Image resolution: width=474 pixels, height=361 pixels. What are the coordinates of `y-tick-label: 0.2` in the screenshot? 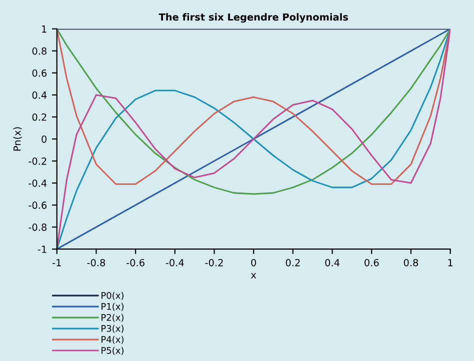 It's located at (39, 117).